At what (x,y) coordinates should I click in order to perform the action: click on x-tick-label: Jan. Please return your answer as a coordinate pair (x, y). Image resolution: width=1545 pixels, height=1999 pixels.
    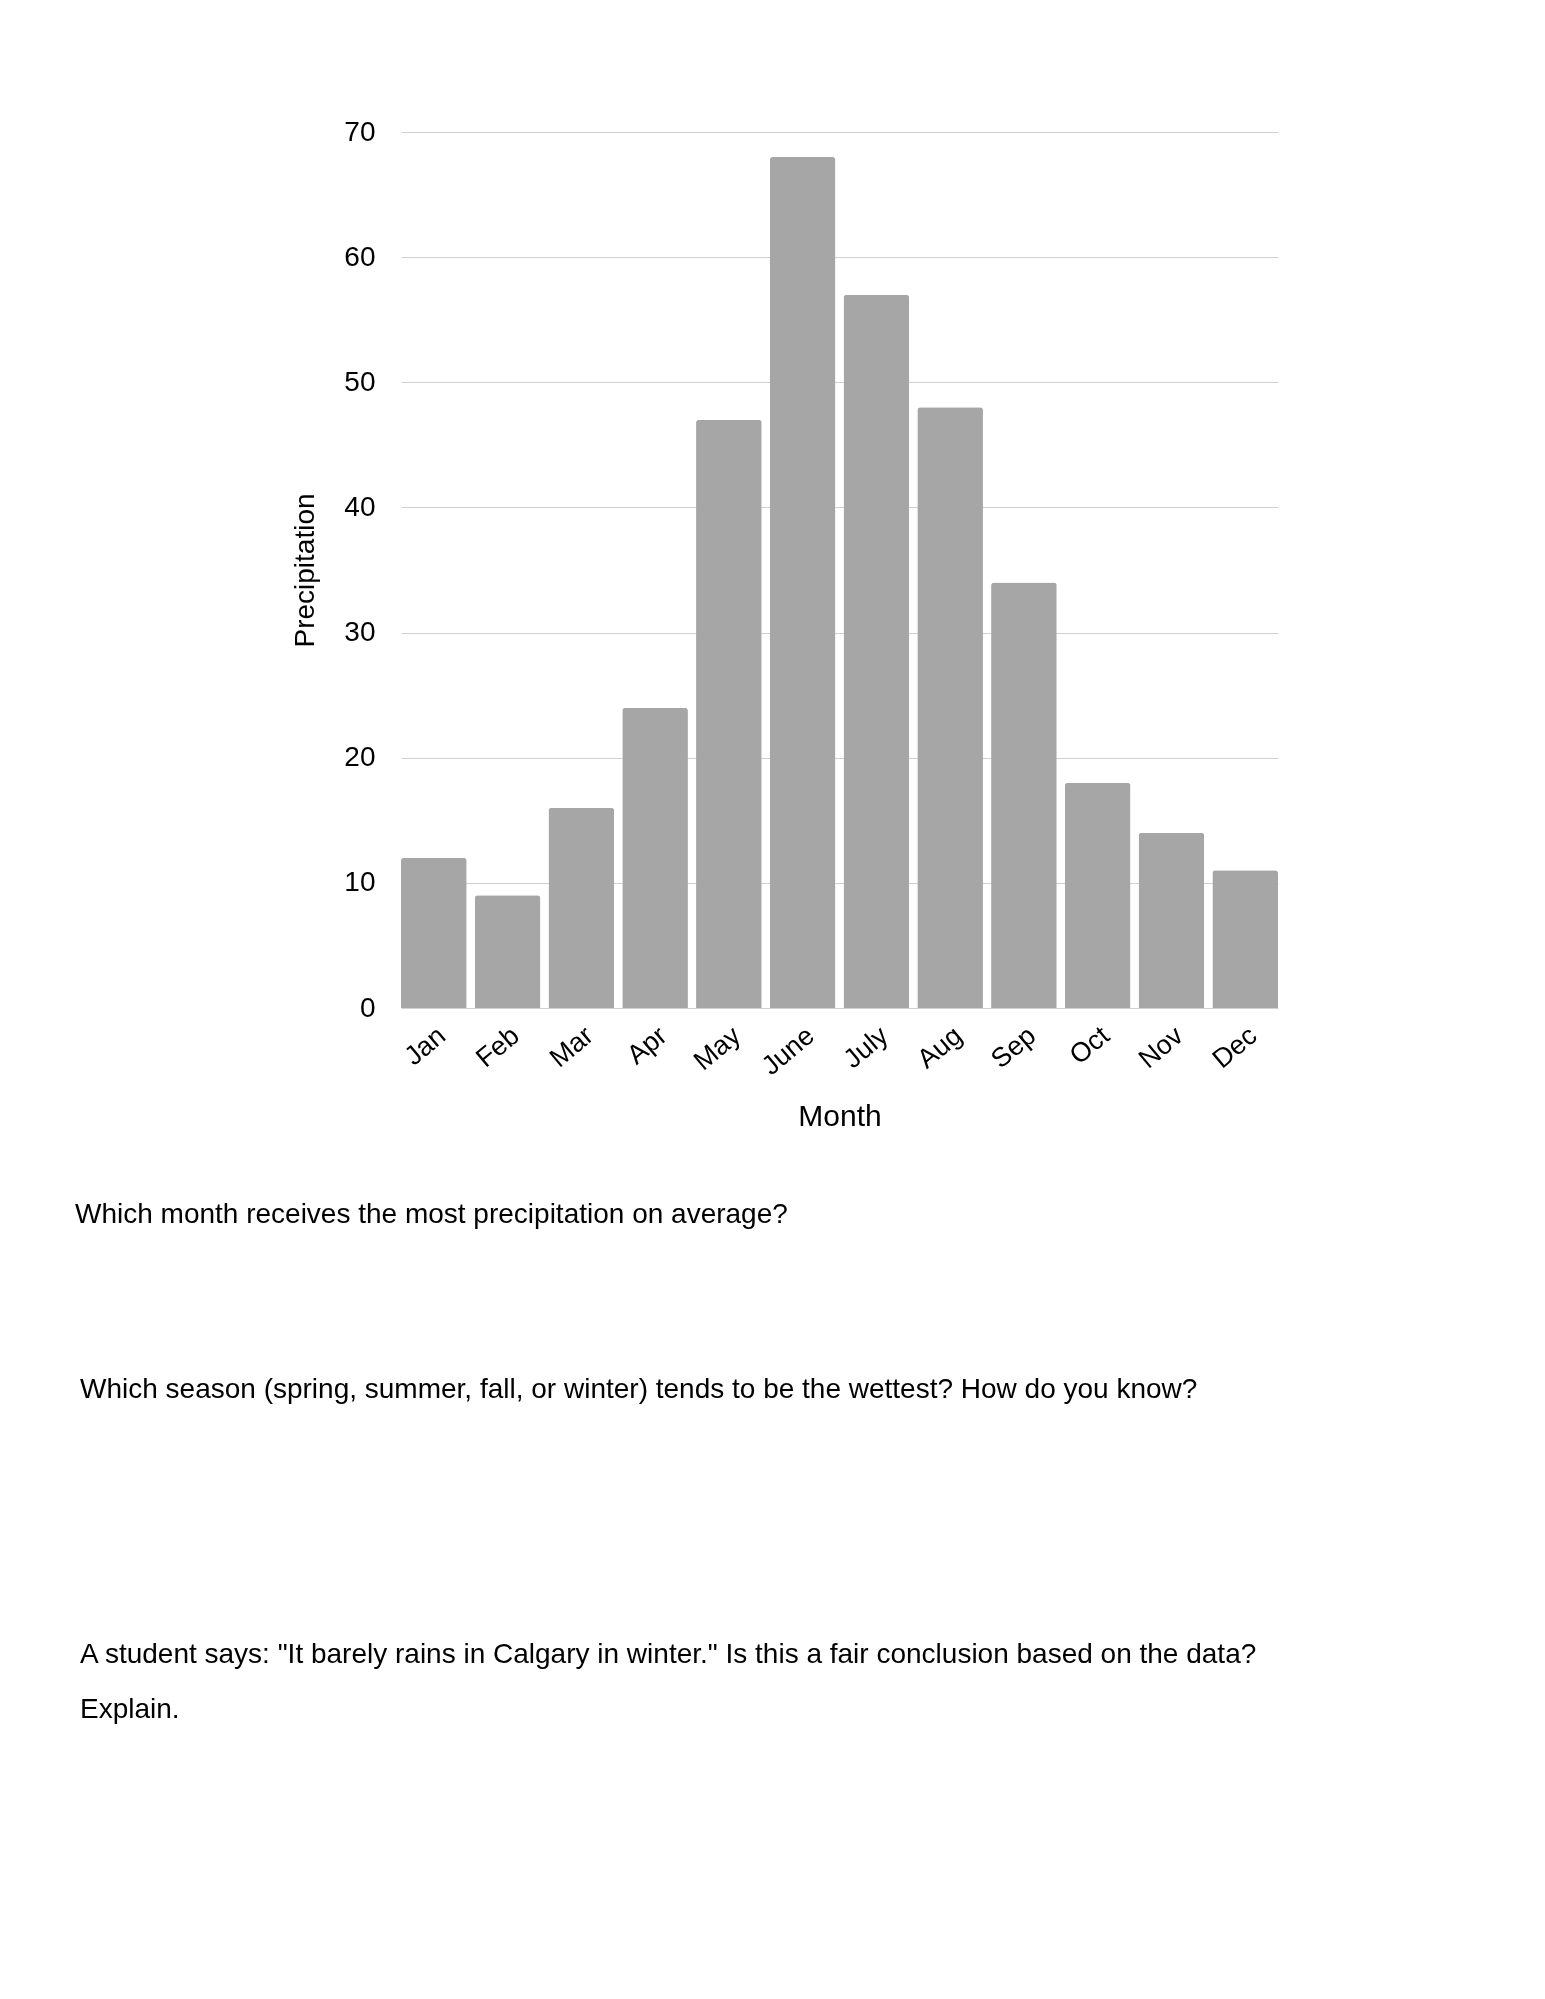
    Looking at the image, I should click on (425, 1046).